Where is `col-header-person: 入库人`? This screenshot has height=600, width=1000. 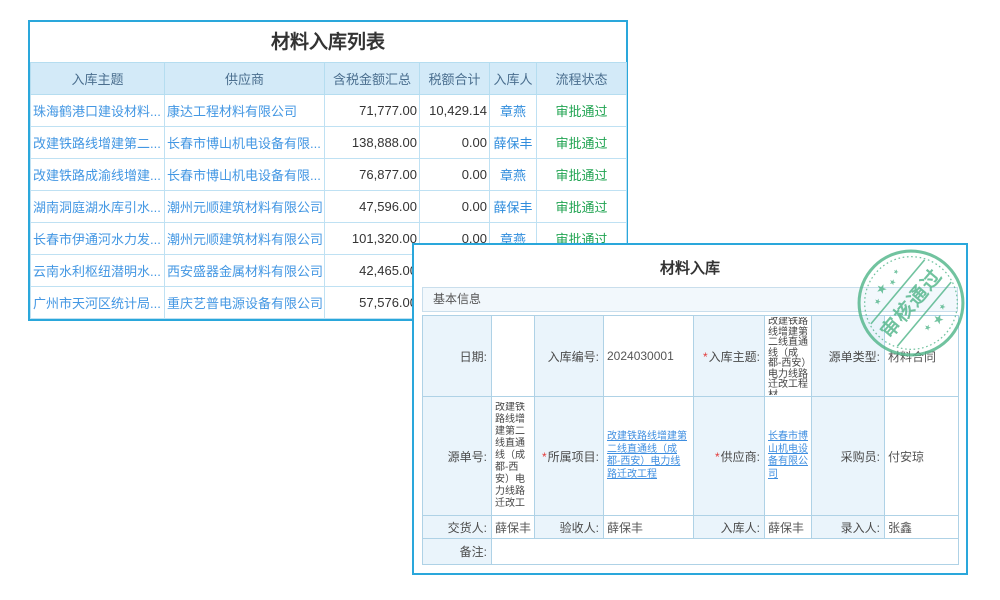
col-header-person: 入库人 is located at coordinates (513, 78).